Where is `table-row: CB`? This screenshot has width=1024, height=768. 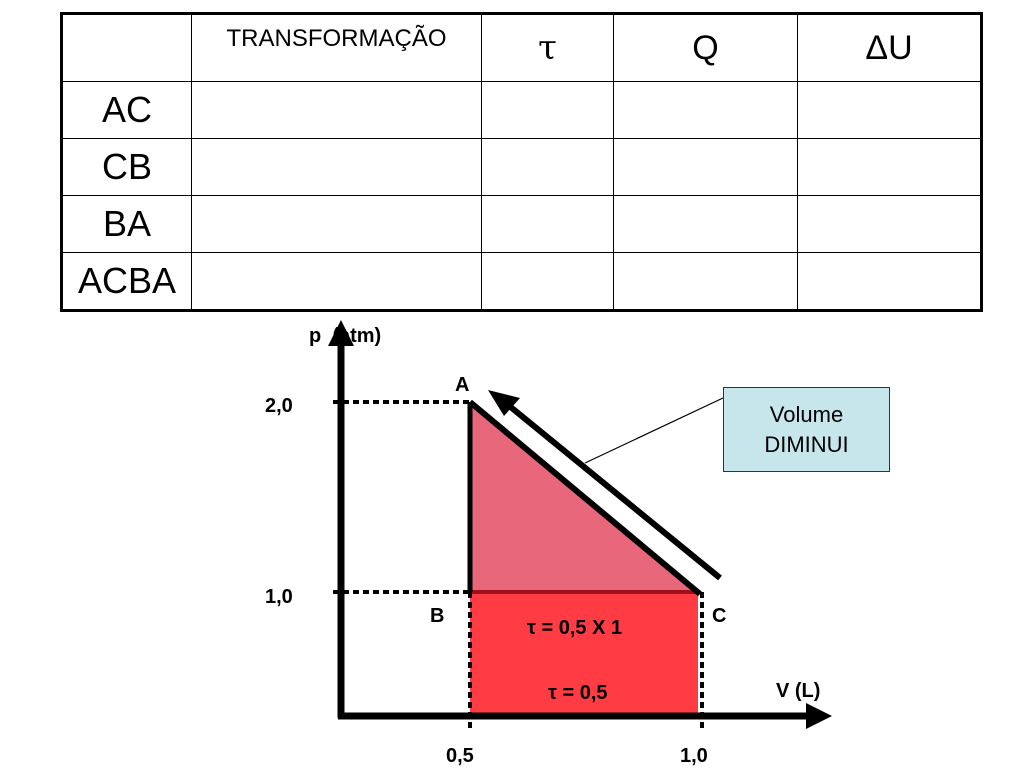
table-row: CB is located at coordinates (521, 167).